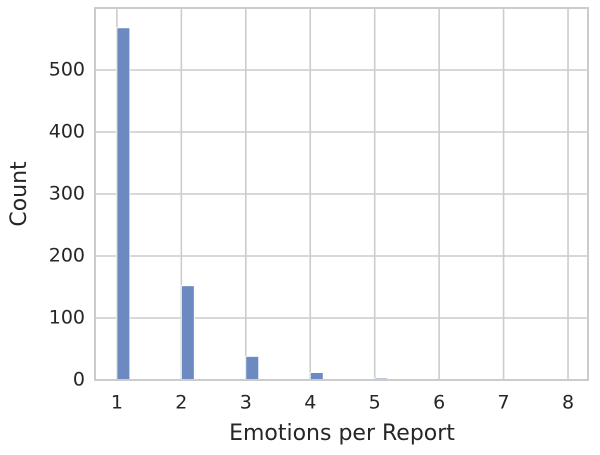  Describe the element at coordinates (310, 403) in the screenshot. I see `x-tick-label: 4` at that location.